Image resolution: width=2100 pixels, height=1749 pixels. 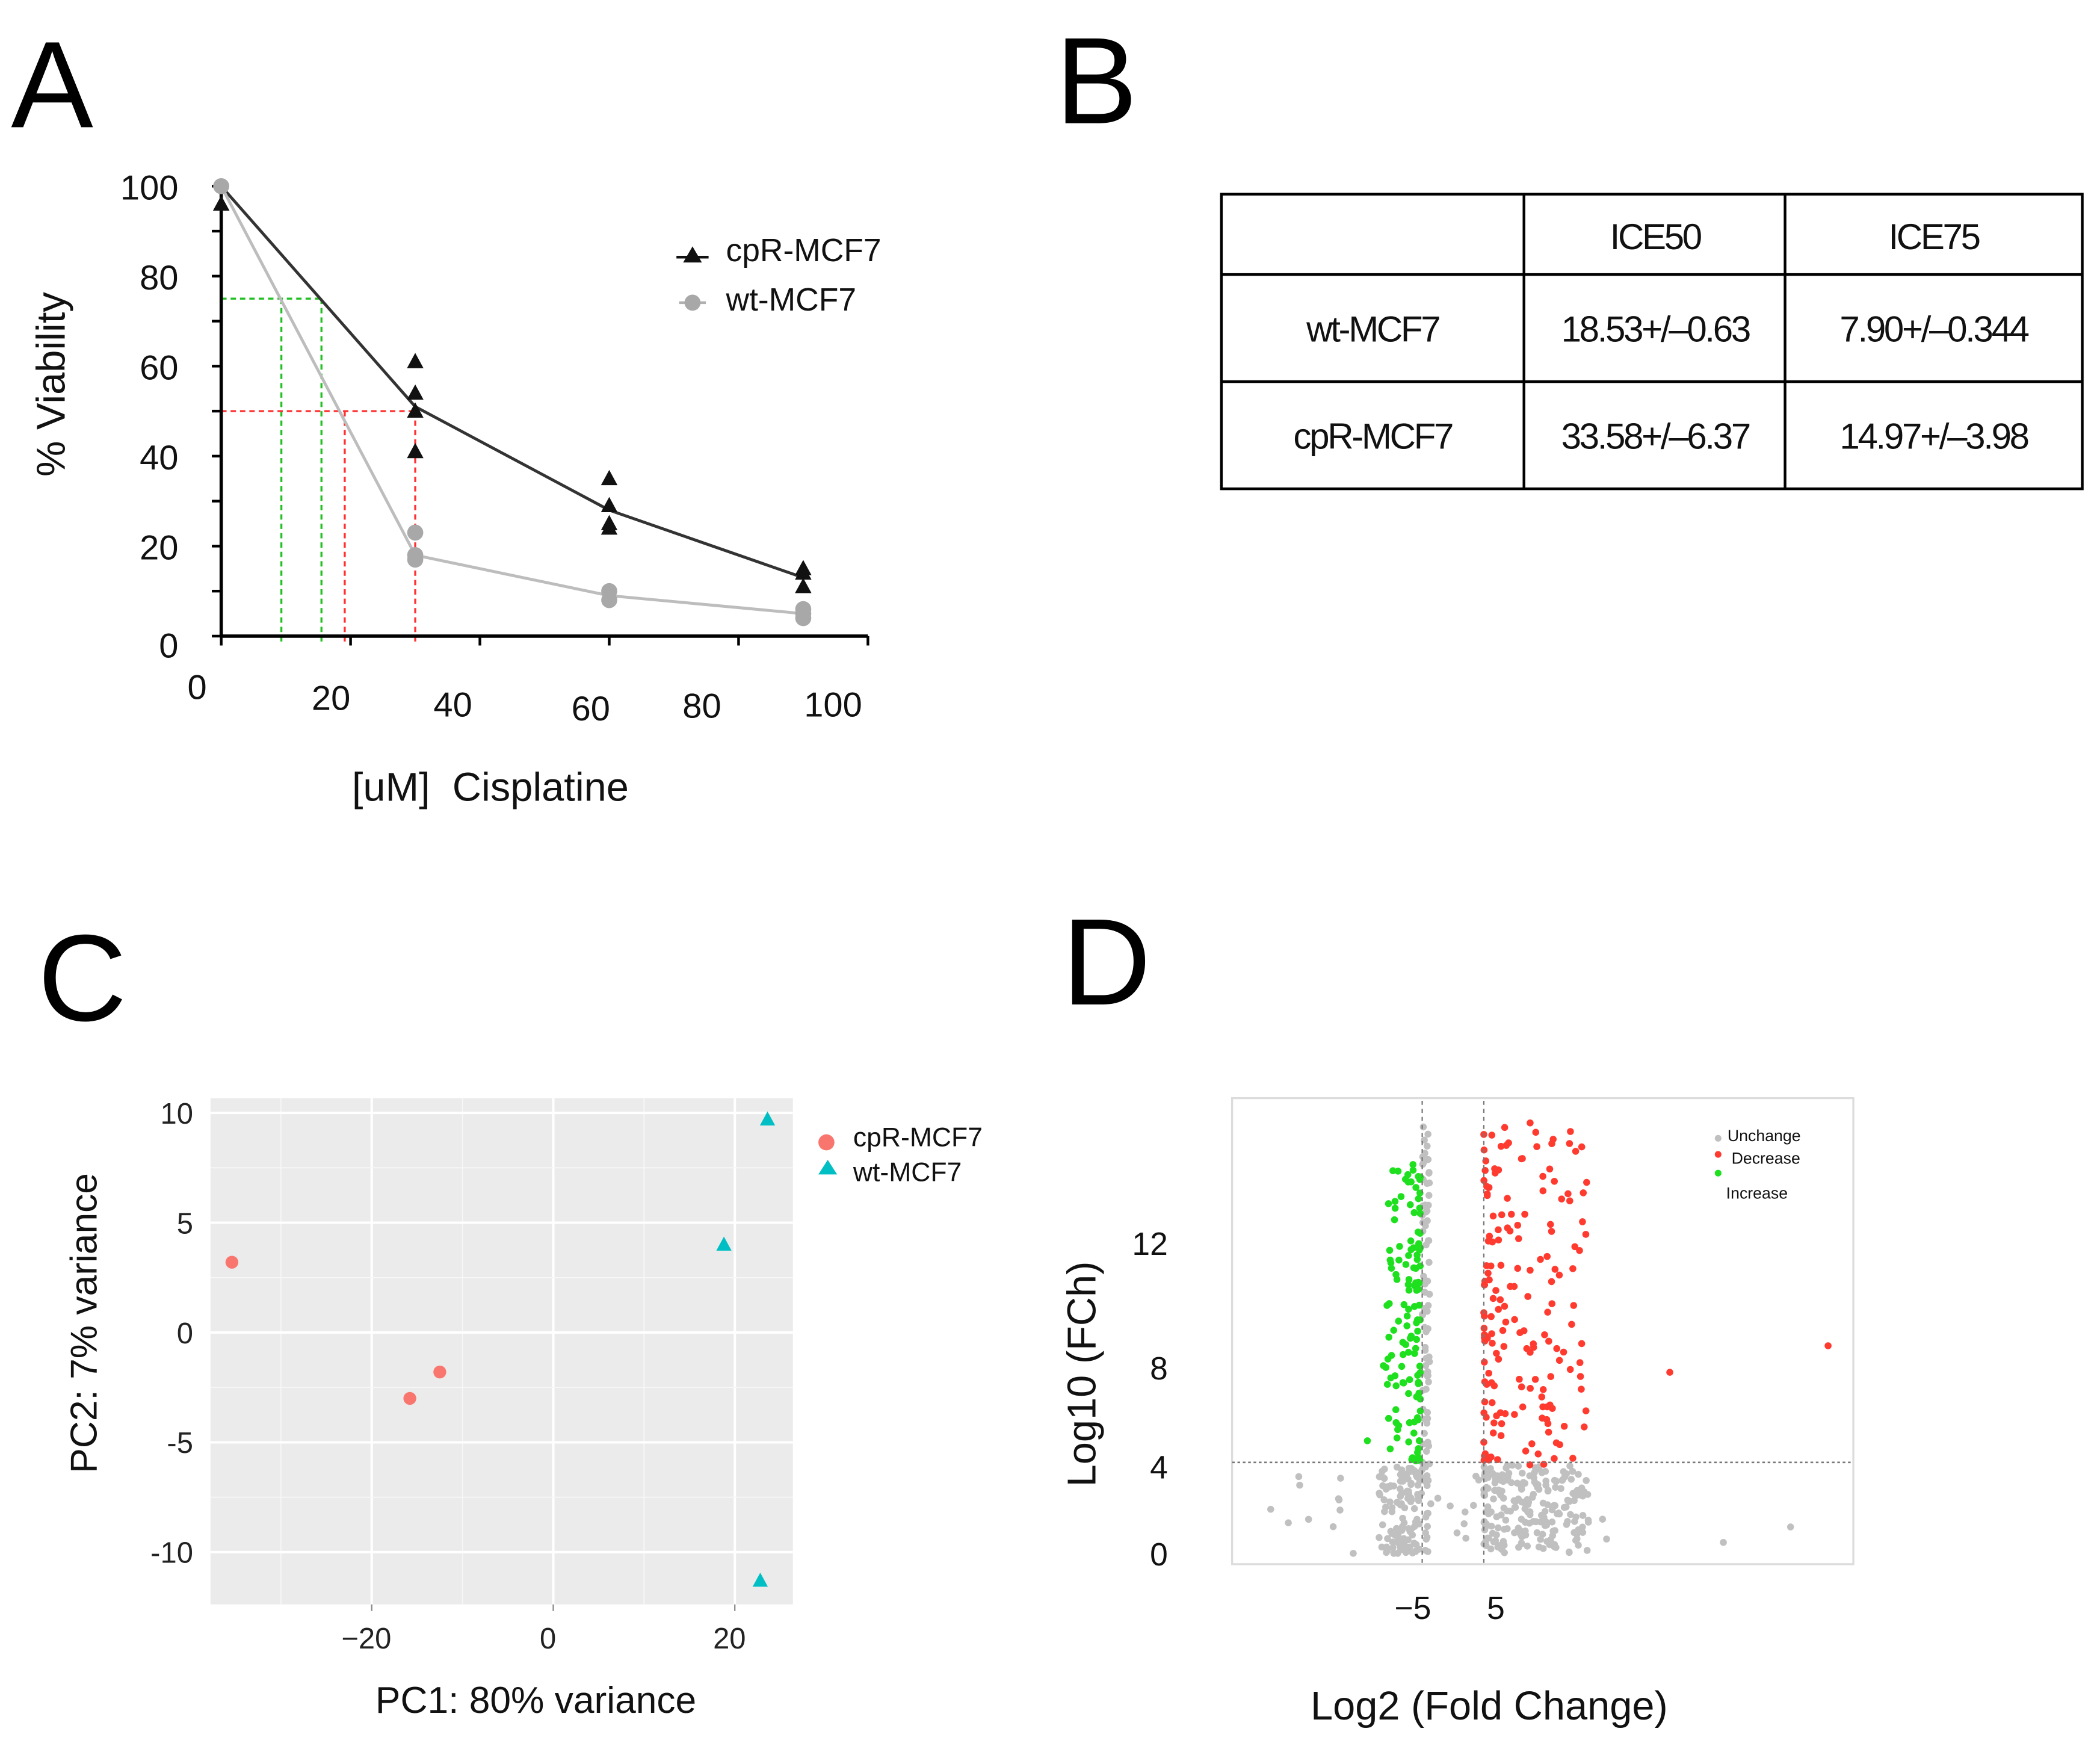 I want to click on panel-label-d: D, so click(x=1106, y=963).